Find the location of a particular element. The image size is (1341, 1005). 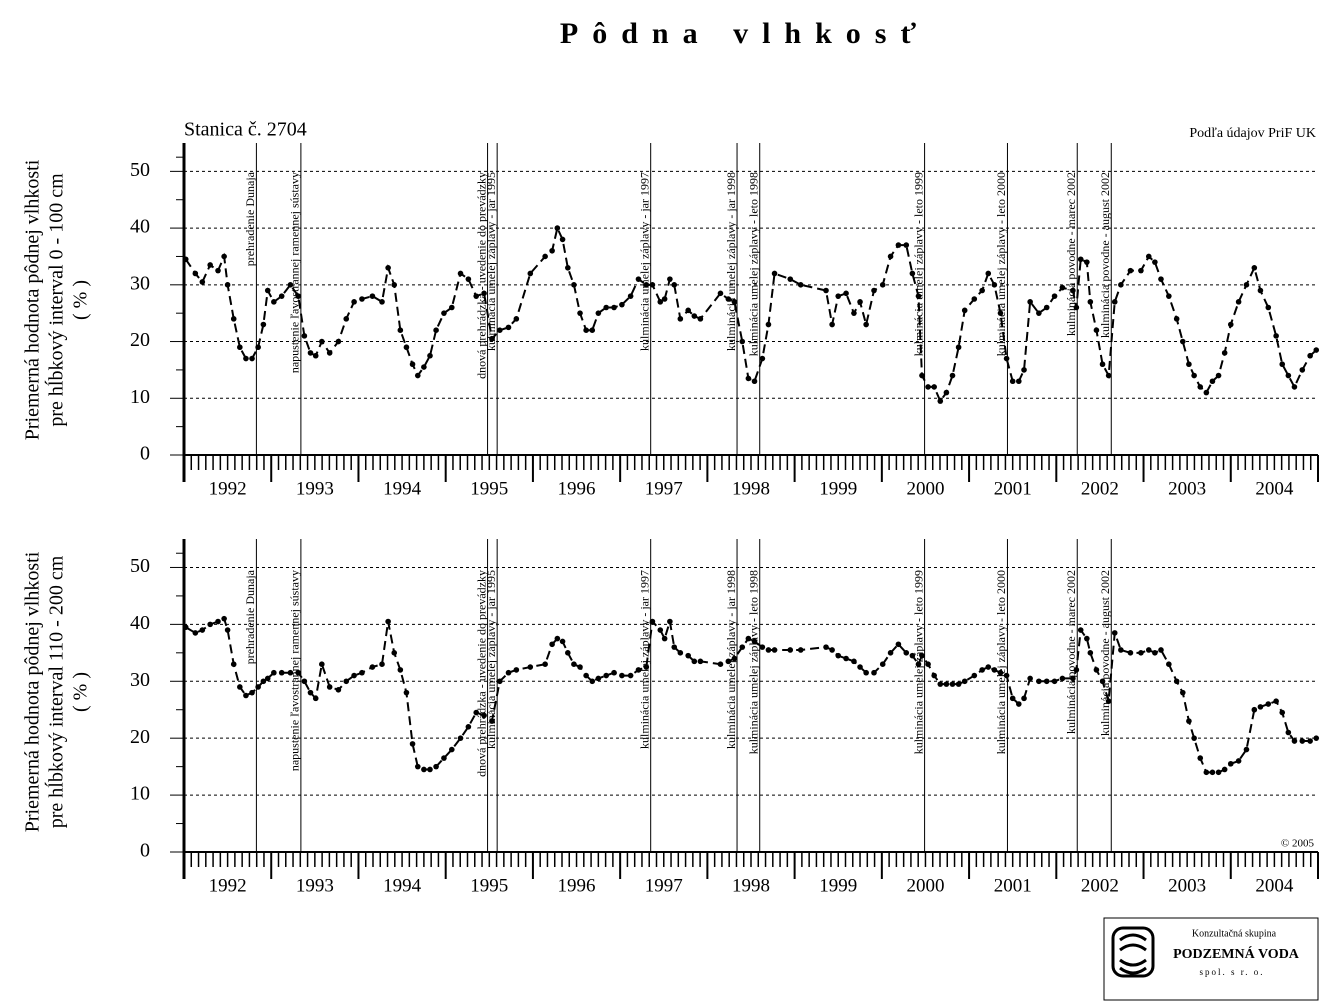

y-tick-label: 40 is located at coordinates (140, 623).